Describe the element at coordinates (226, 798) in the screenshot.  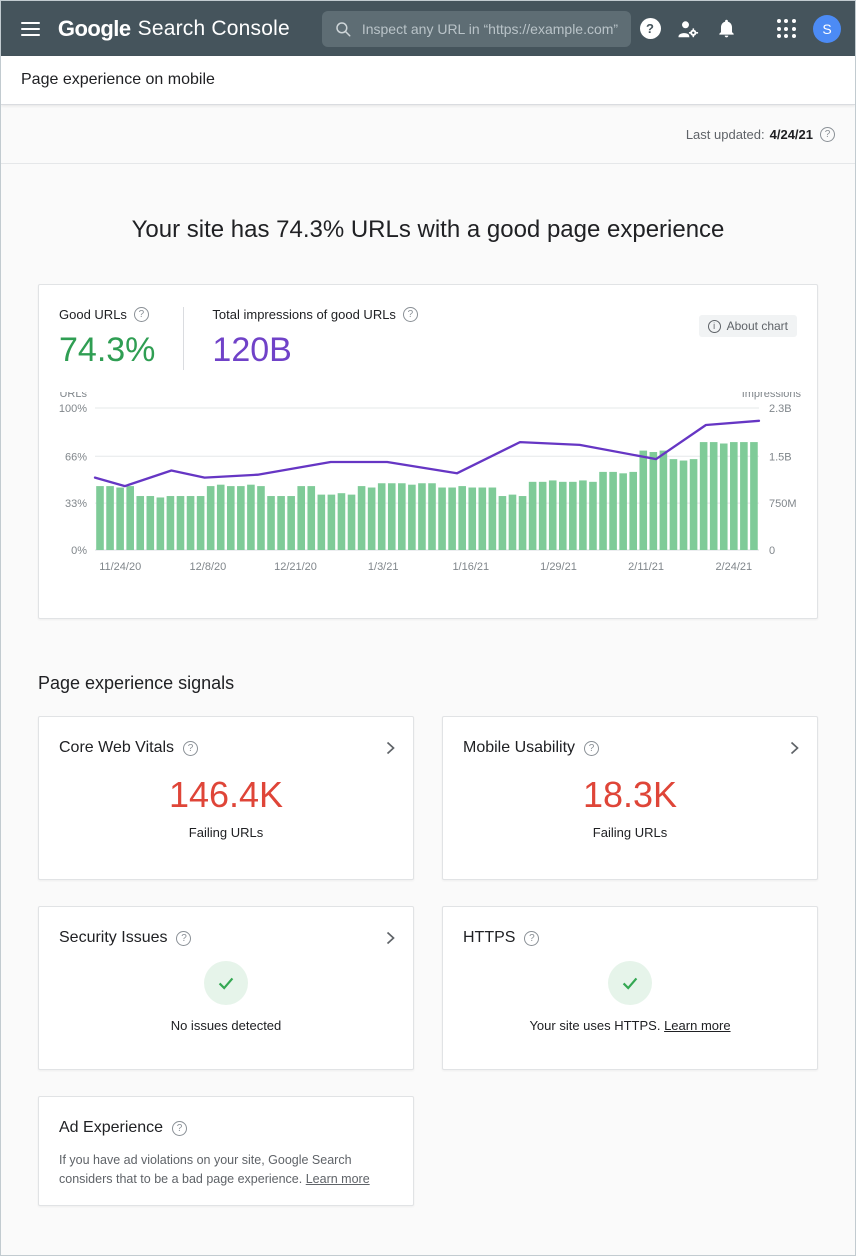
I see `card-core-web-vitals: Core Web Vitals 146.4K Failing URLs` at that location.